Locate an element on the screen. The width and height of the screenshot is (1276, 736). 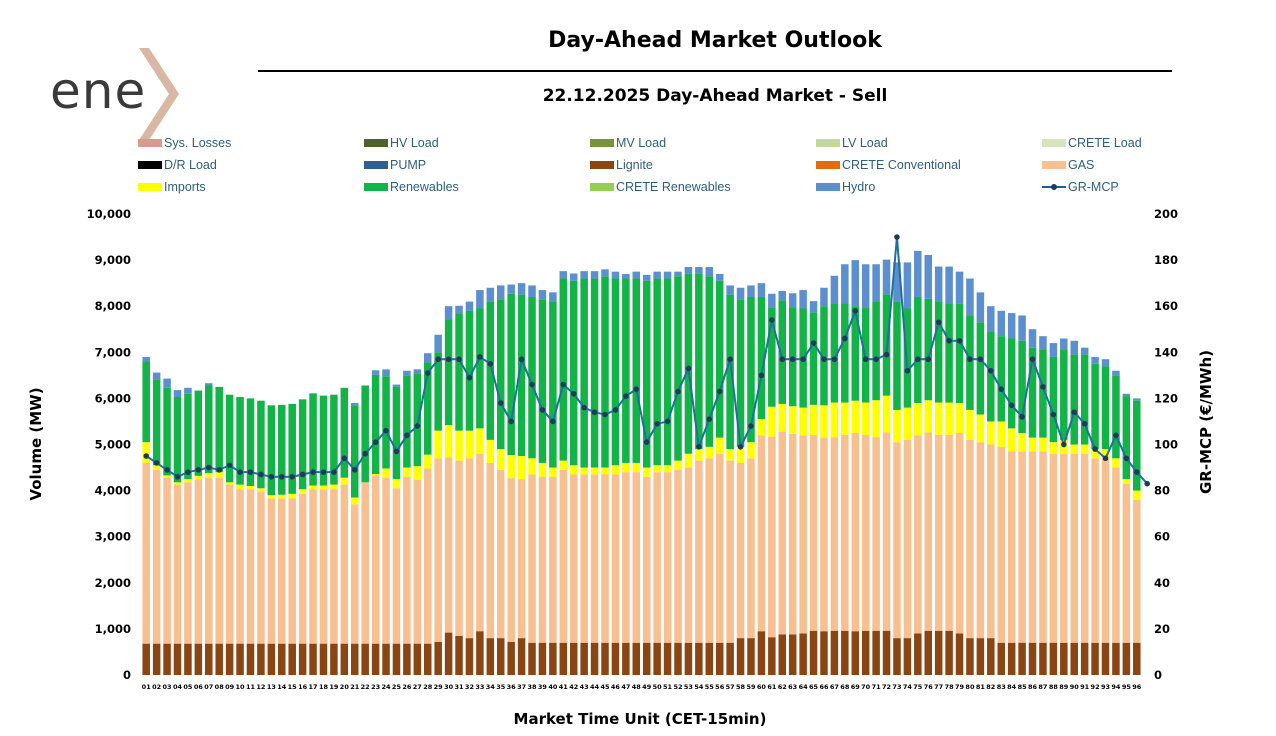
legend-item: Sys. Losses is located at coordinates (184, 143).